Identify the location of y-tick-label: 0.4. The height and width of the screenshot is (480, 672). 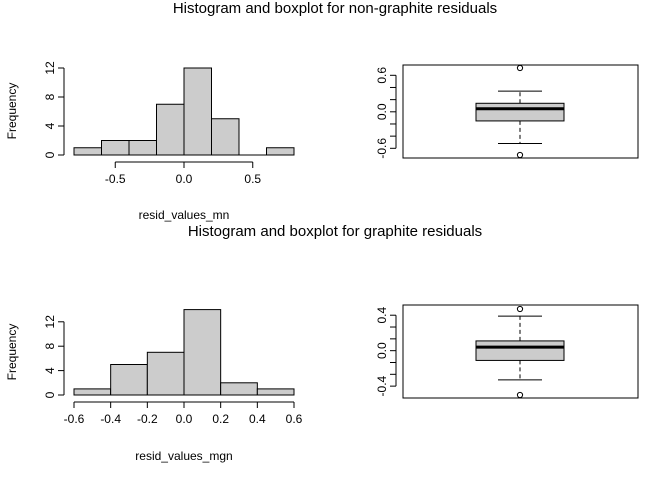
(382, 315).